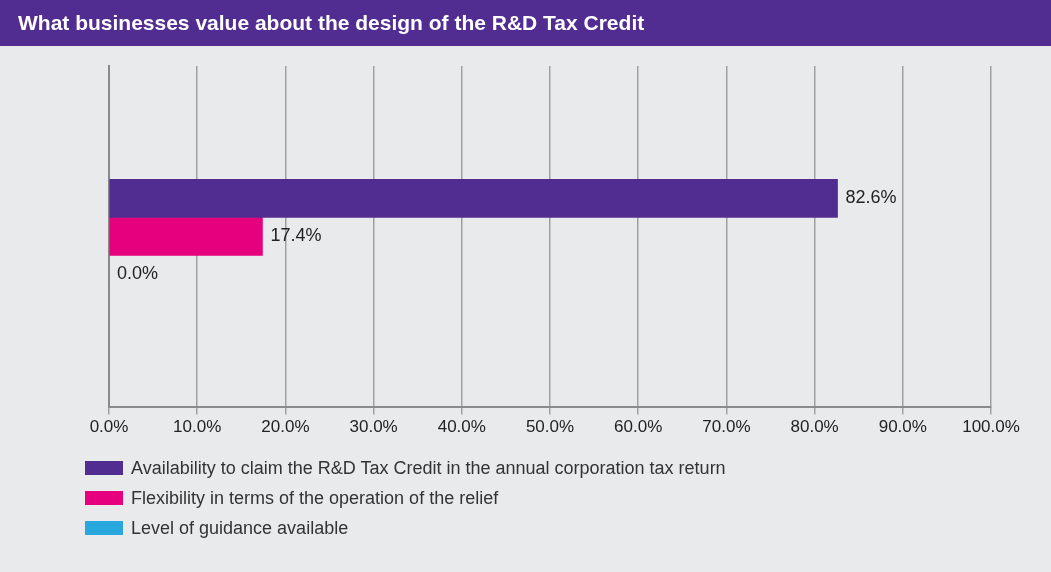 This screenshot has height=572, width=1051. Describe the element at coordinates (461, 427) in the screenshot. I see `x-tick-label: 40.0%` at that location.